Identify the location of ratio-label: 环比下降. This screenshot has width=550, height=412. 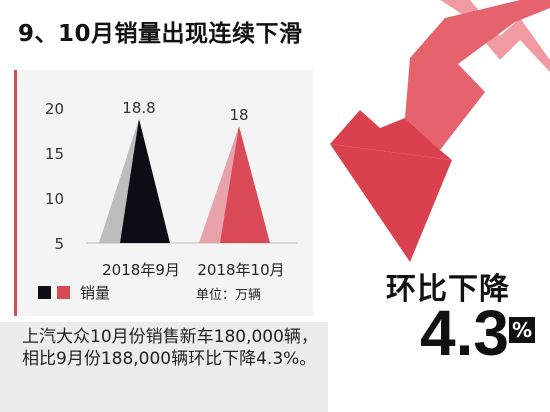
(448, 289).